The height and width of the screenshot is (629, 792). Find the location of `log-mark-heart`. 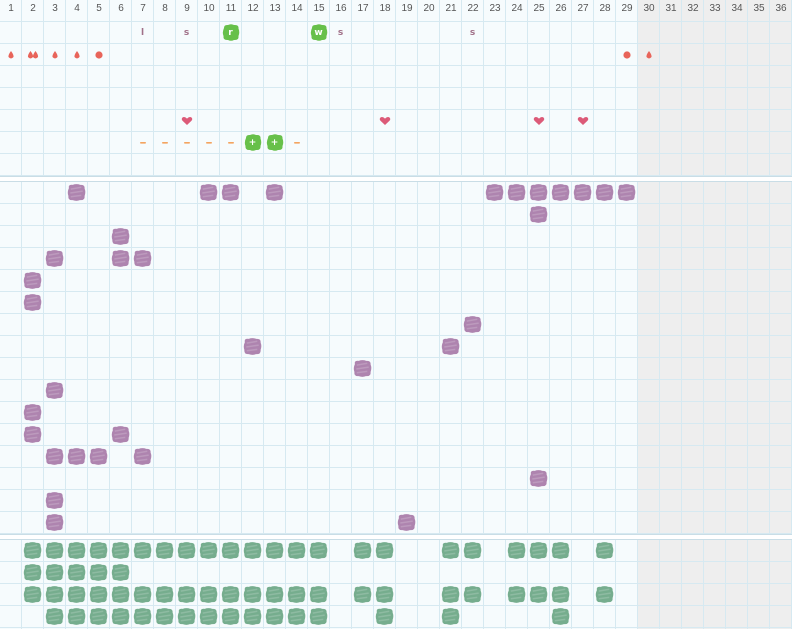

log-mark-heart is located at coordinates (384, 120).